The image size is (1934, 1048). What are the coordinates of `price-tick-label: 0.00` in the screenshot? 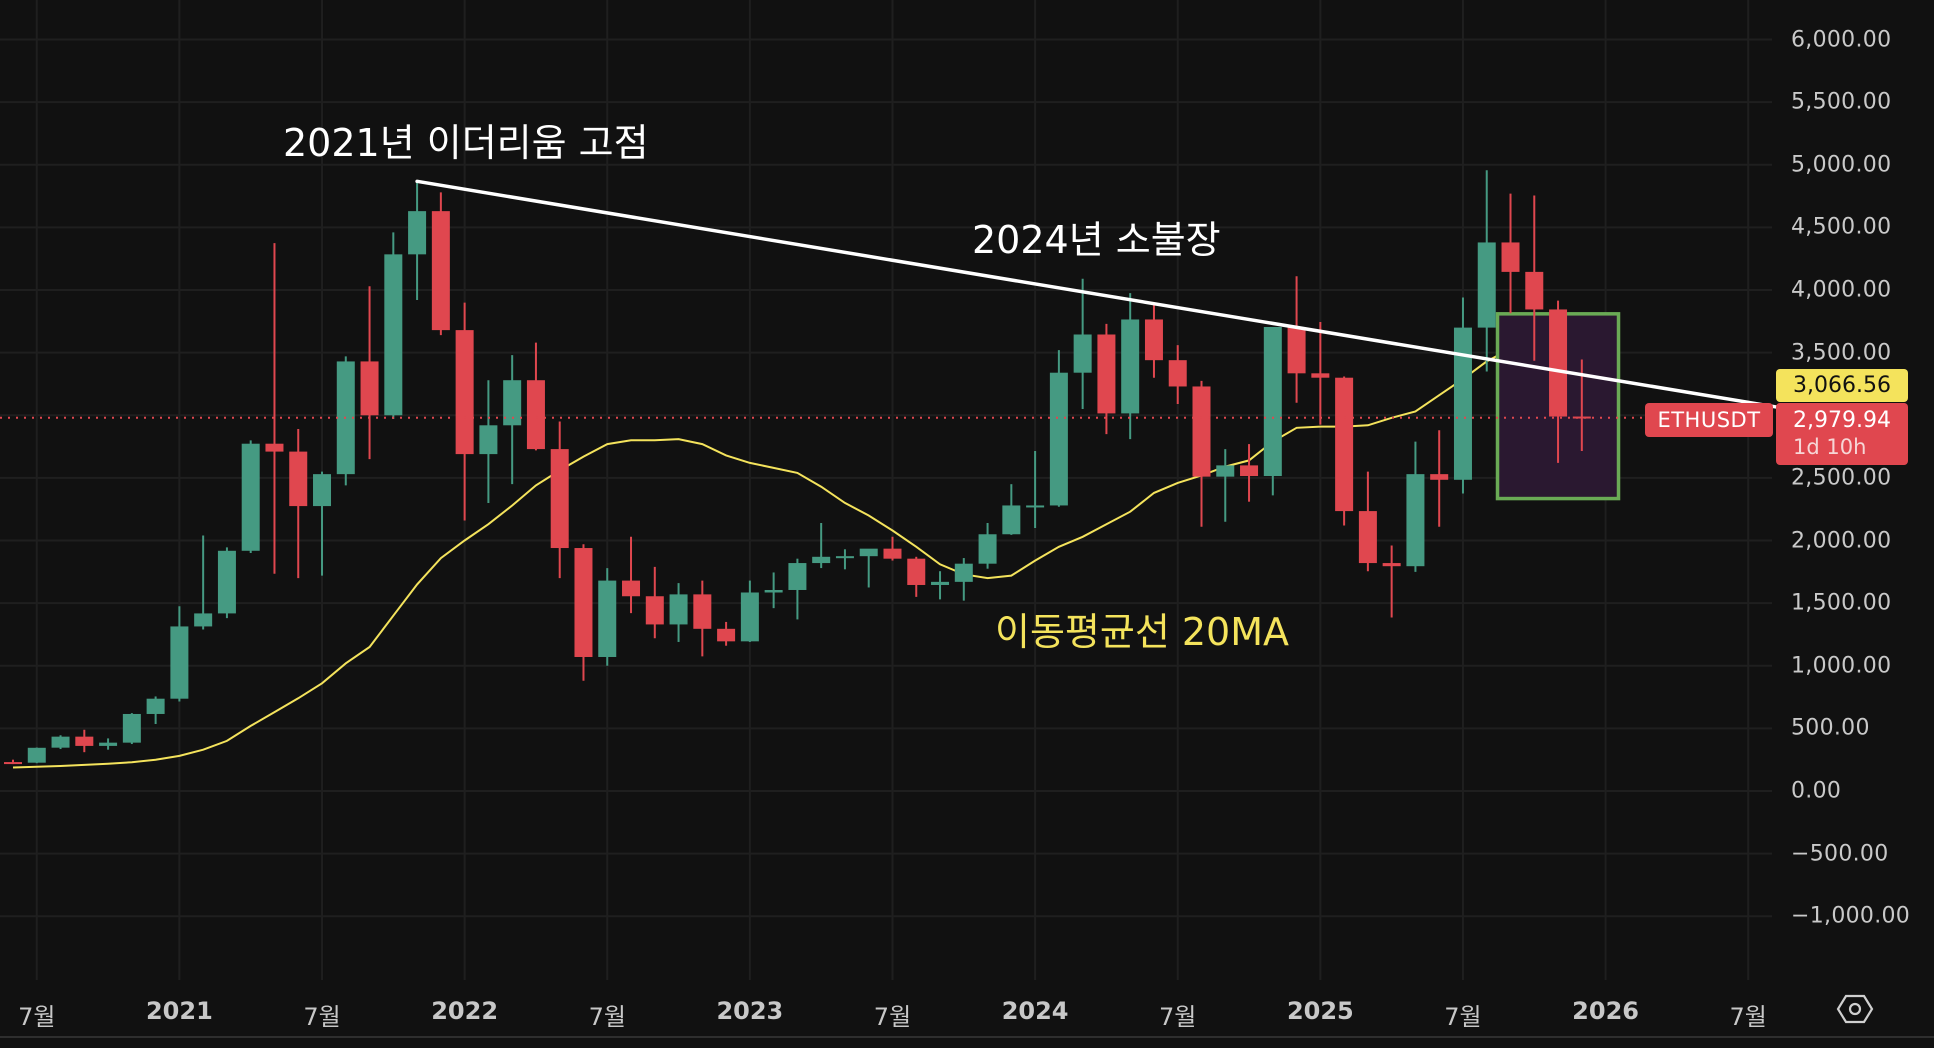 It's located at (1816, 791).